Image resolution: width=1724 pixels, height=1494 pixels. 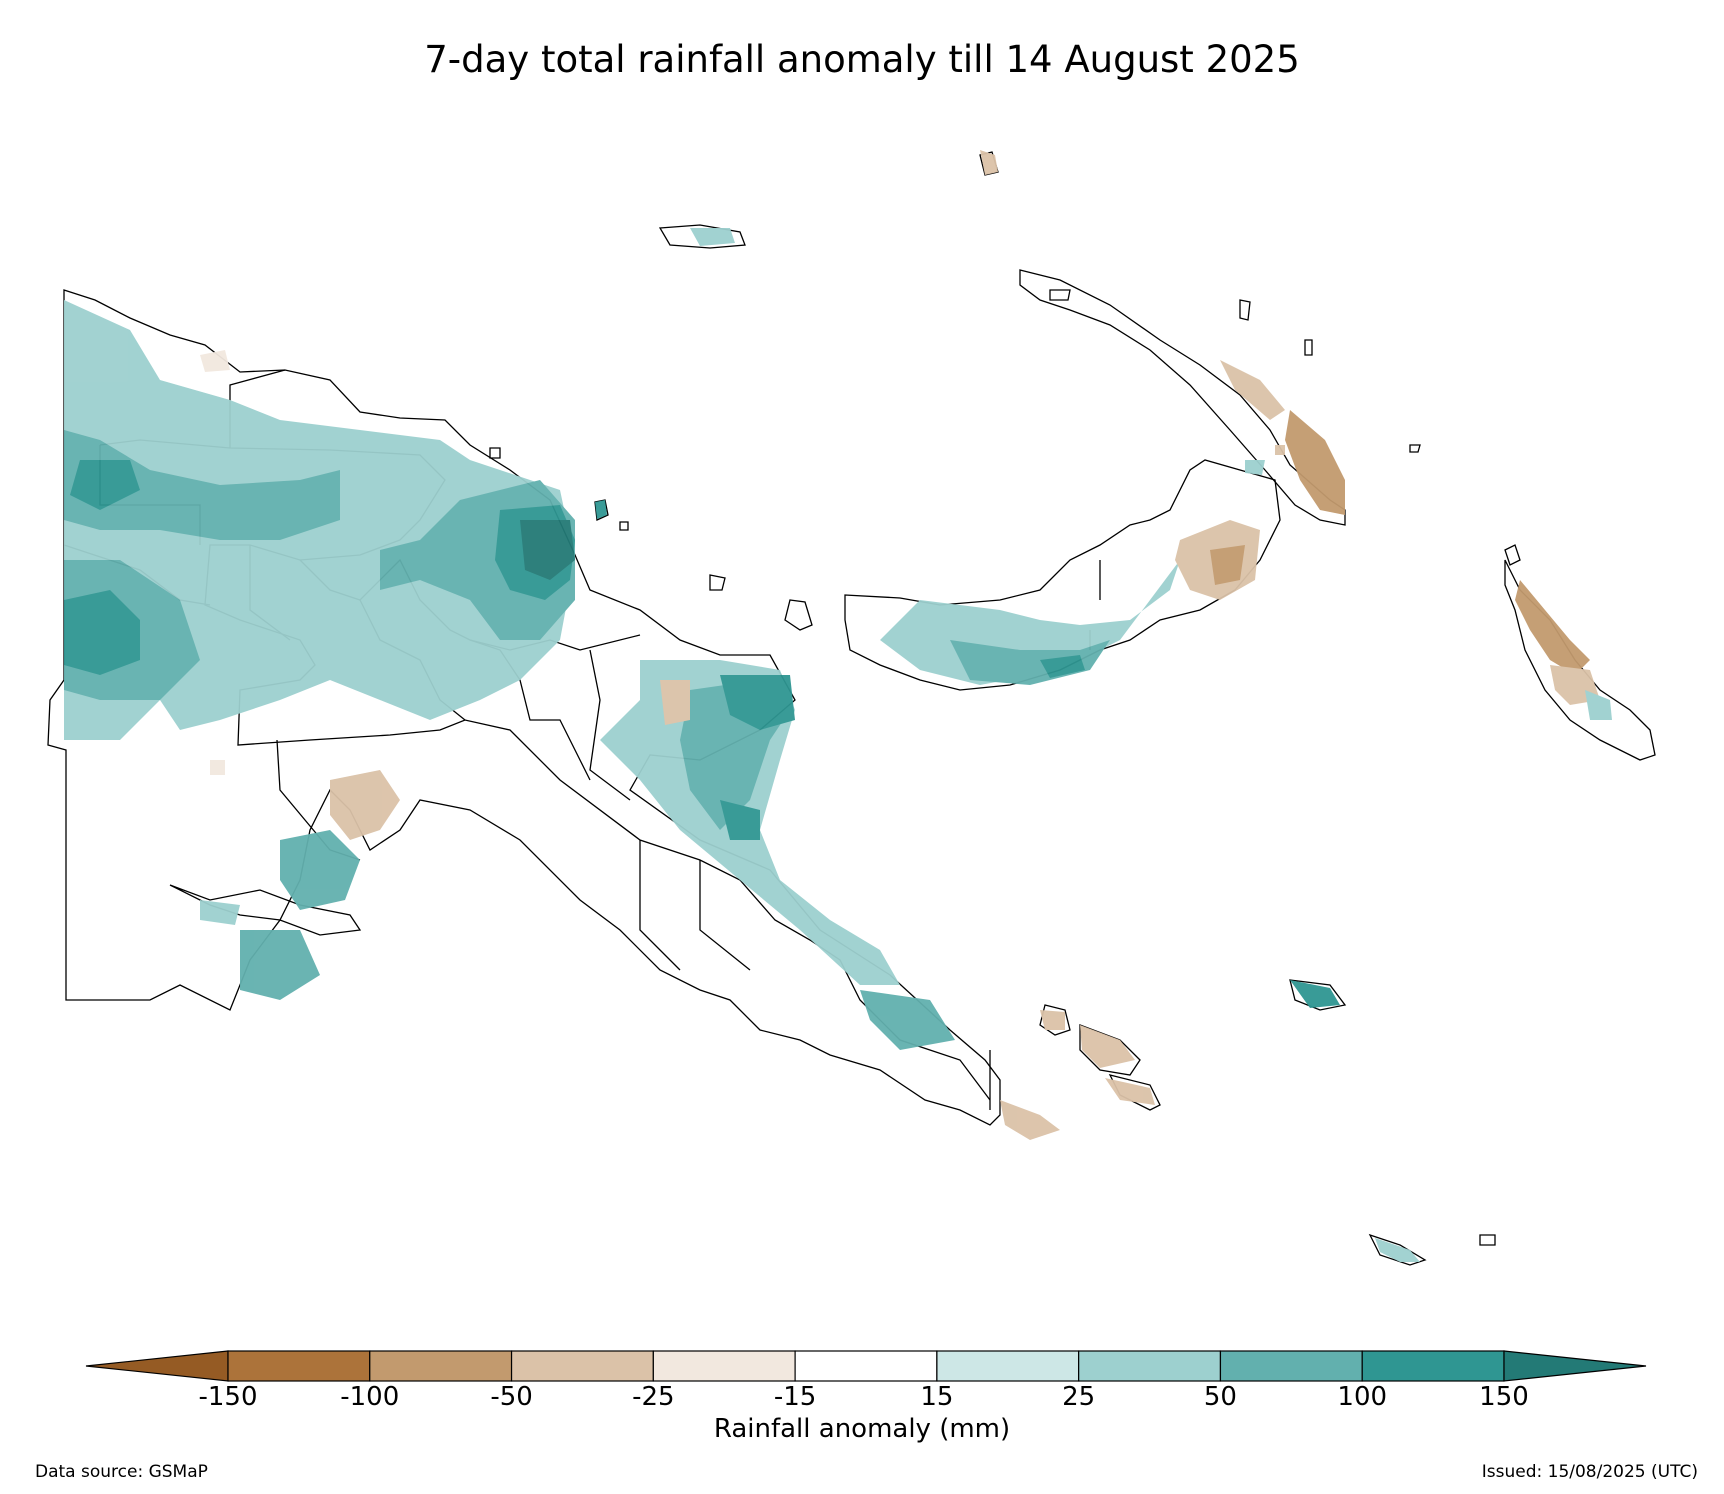 What do you see at coordinates (1504, 1397) in the screenshot?
I see `colorbar-tick-label: 150` at bounding box center [1504, 1397].